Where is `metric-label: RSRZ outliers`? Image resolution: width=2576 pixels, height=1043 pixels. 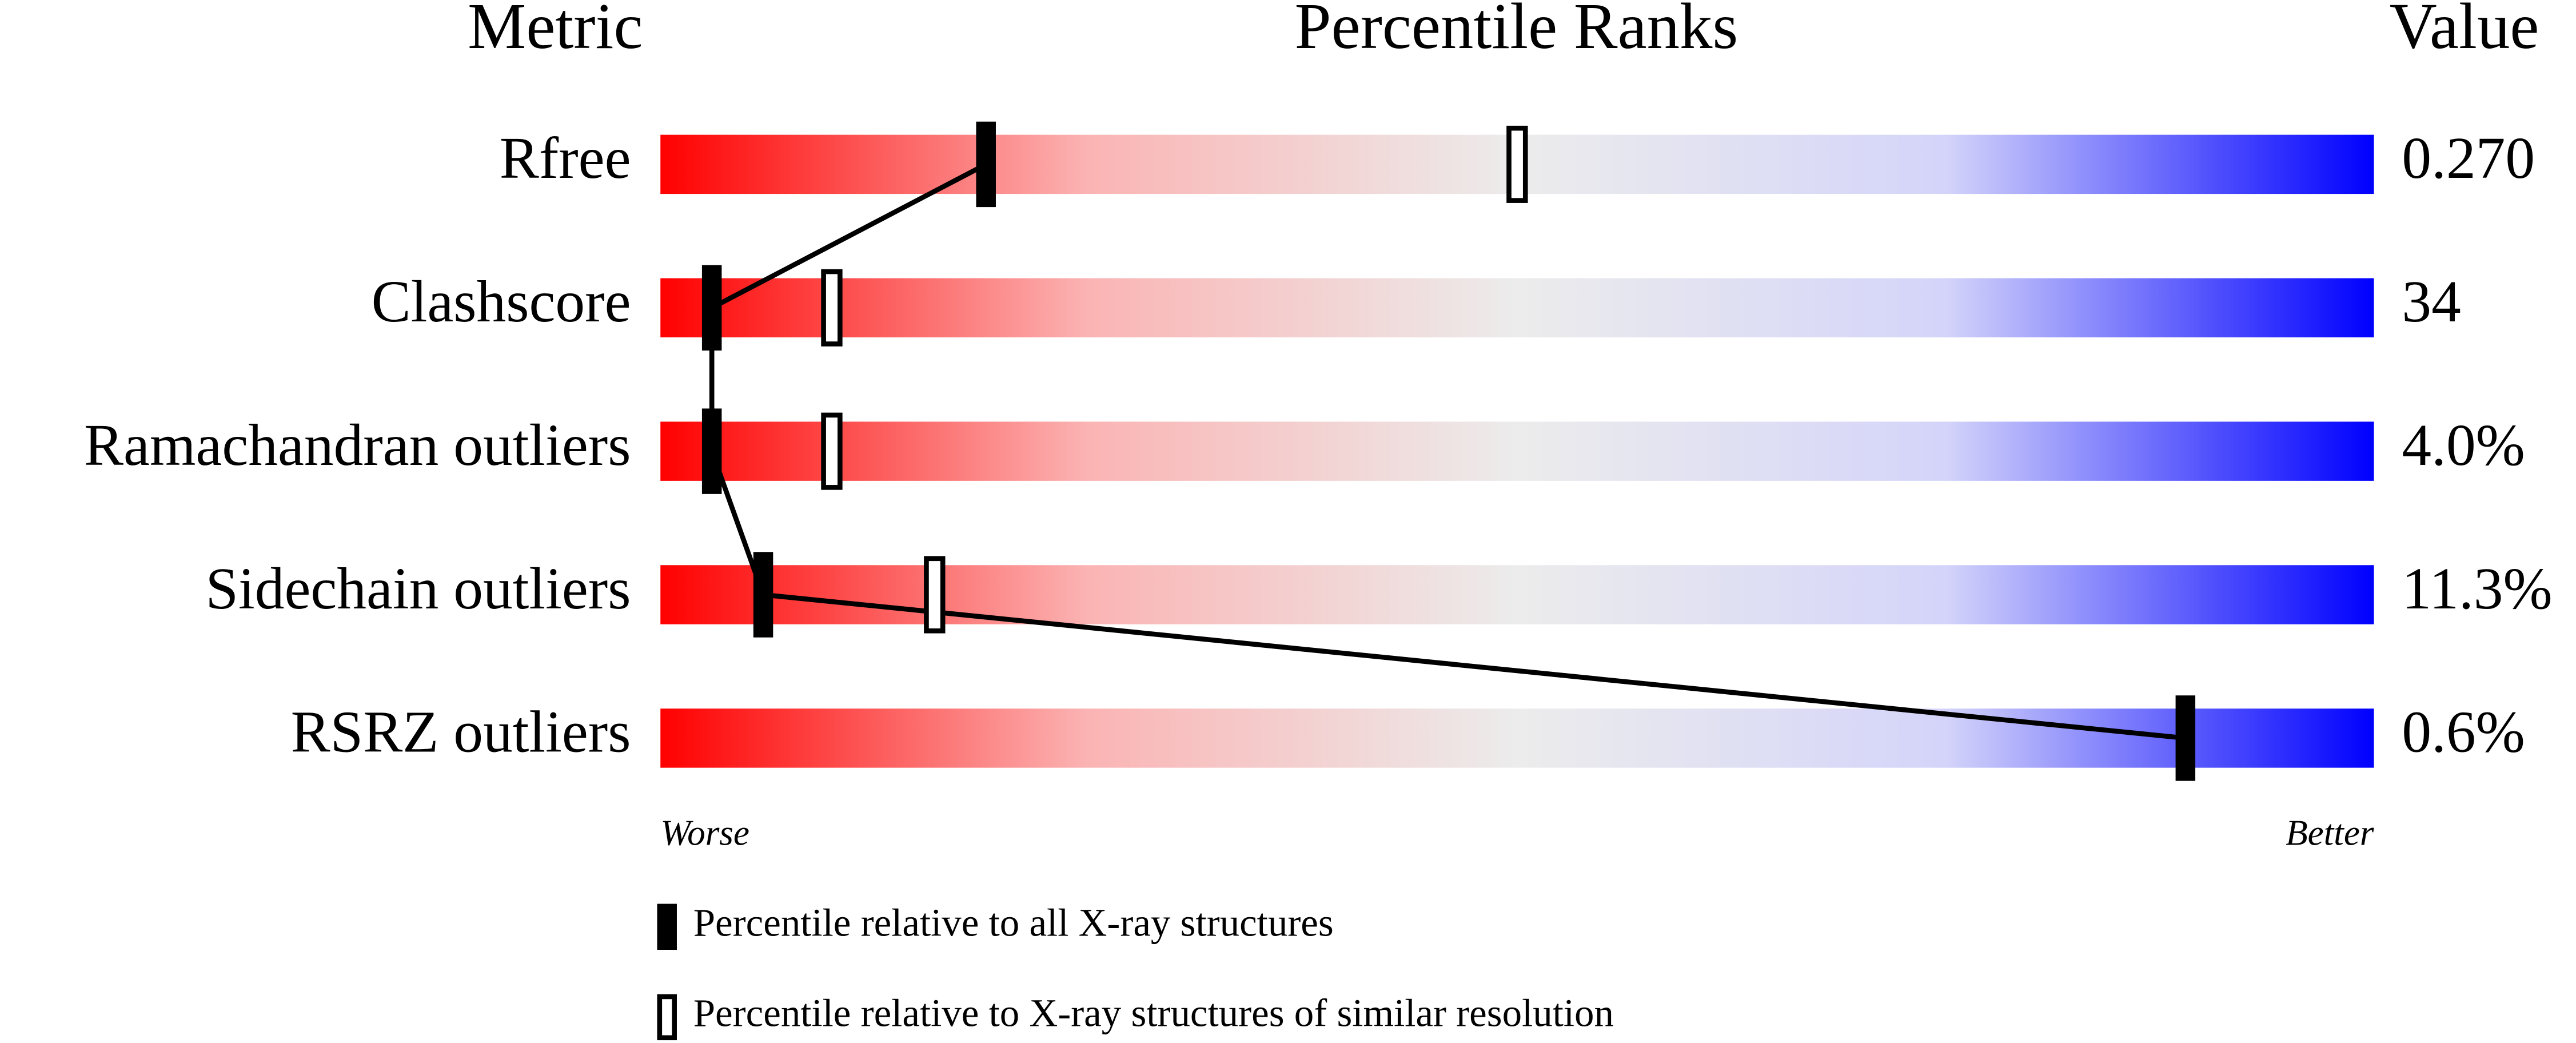 metric-label: RSRZ outliers is located at coordinates (461, 733).